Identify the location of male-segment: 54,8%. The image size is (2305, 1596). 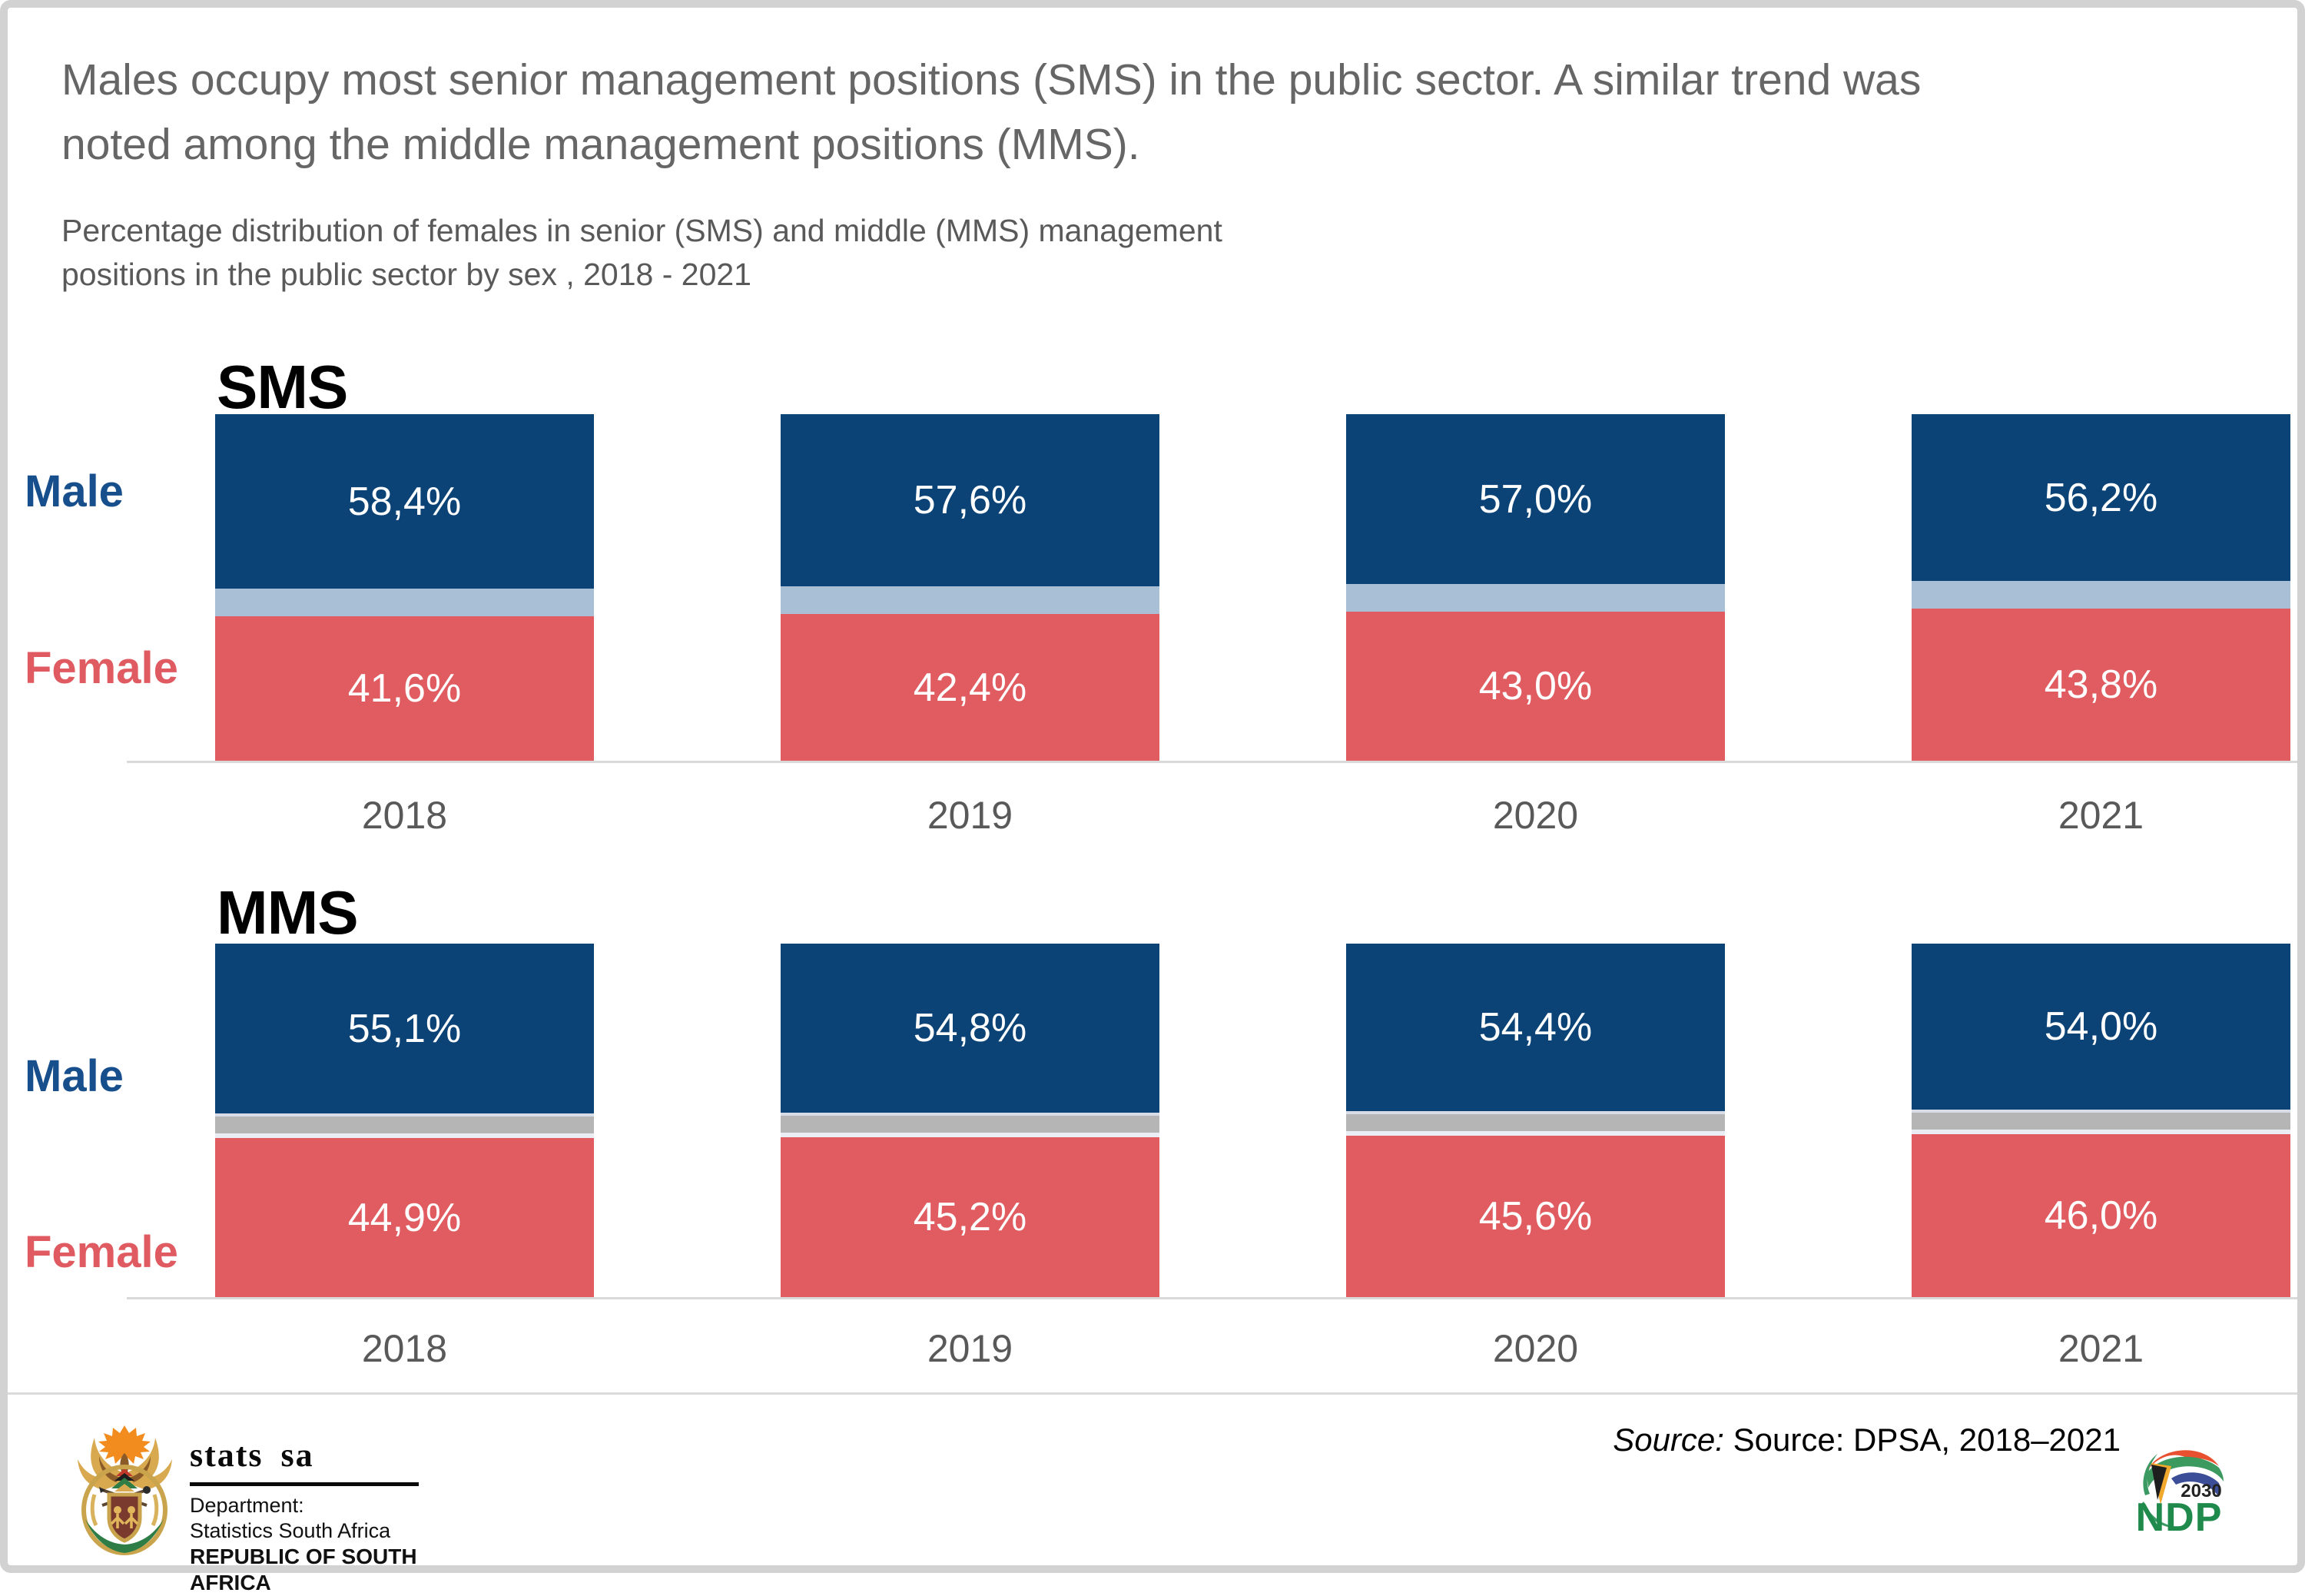
(970, 1028).